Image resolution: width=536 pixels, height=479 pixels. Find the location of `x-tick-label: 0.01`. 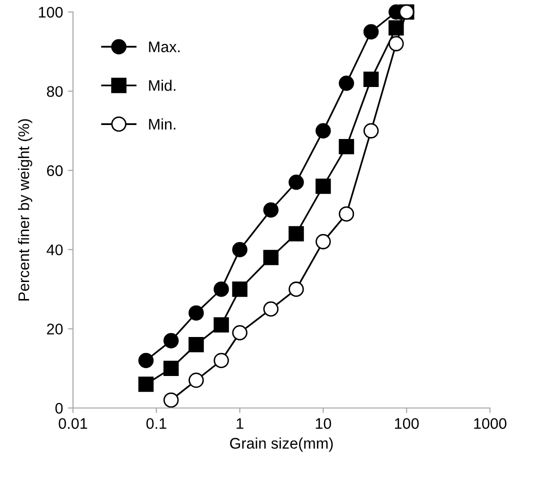

x-tick-label: 0.01 is located at coordinates (73, 423).